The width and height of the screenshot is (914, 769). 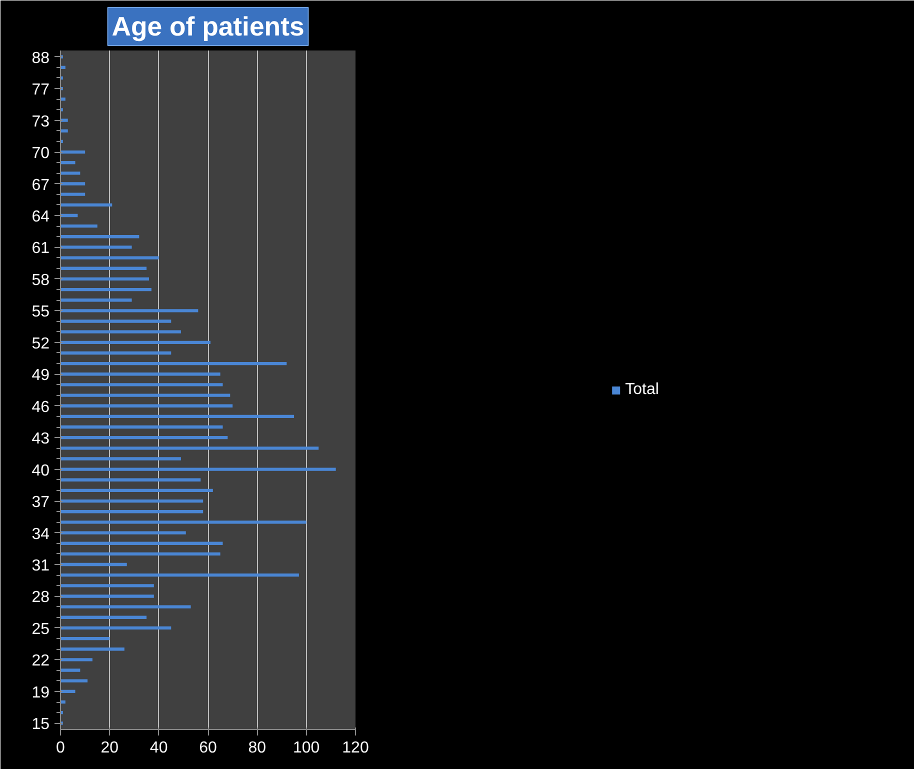 What do you see at coordinates (208, 27) in the screenshot?
I see `chart-title: Age of patients` at bounding box center [208, 27].